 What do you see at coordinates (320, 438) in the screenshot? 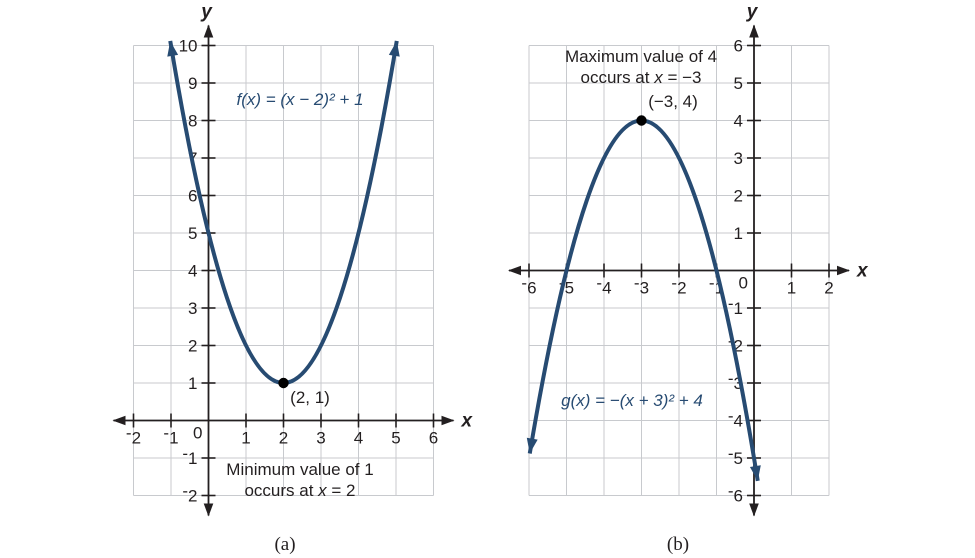
I see `x-tick-label-3: 3` at bounding box center [320, 438].